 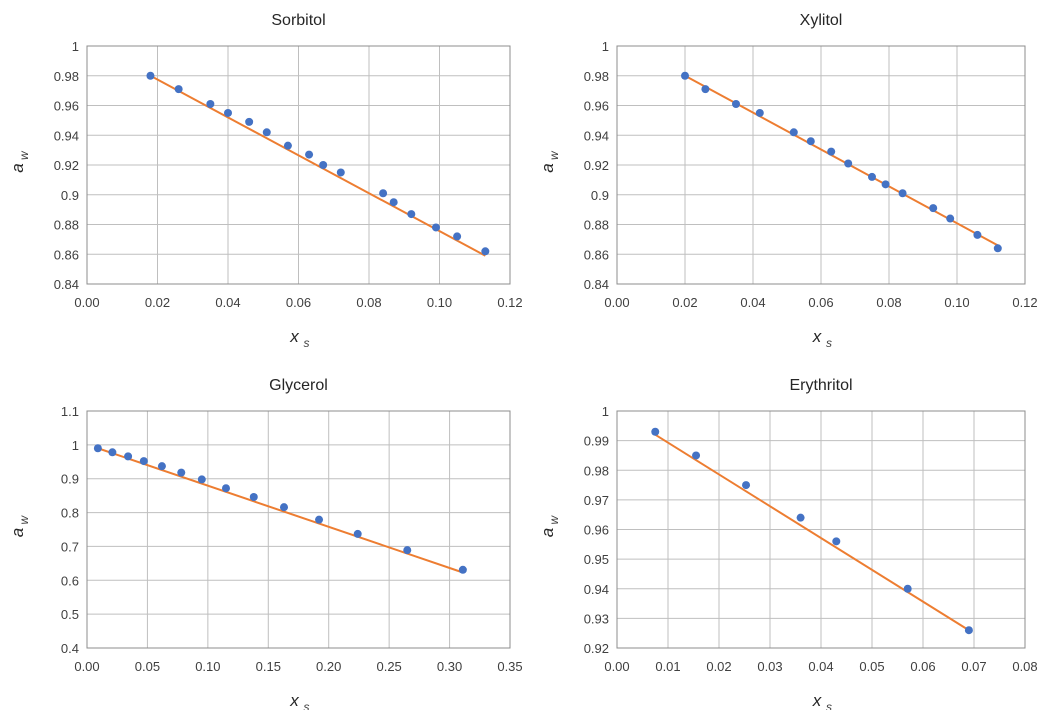 I want to click on y-tick-label: 0.92, so click(x=66, y=165).